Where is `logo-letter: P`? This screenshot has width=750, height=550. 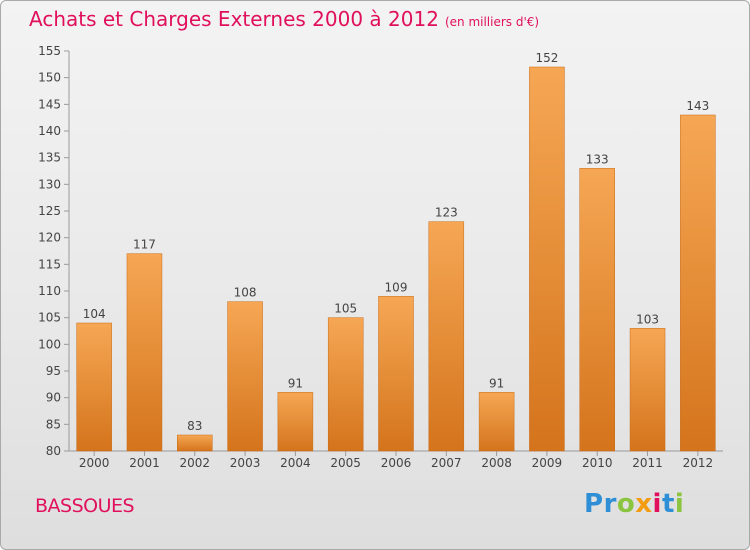 logo-letter: P is located at coordinates (594, 504).